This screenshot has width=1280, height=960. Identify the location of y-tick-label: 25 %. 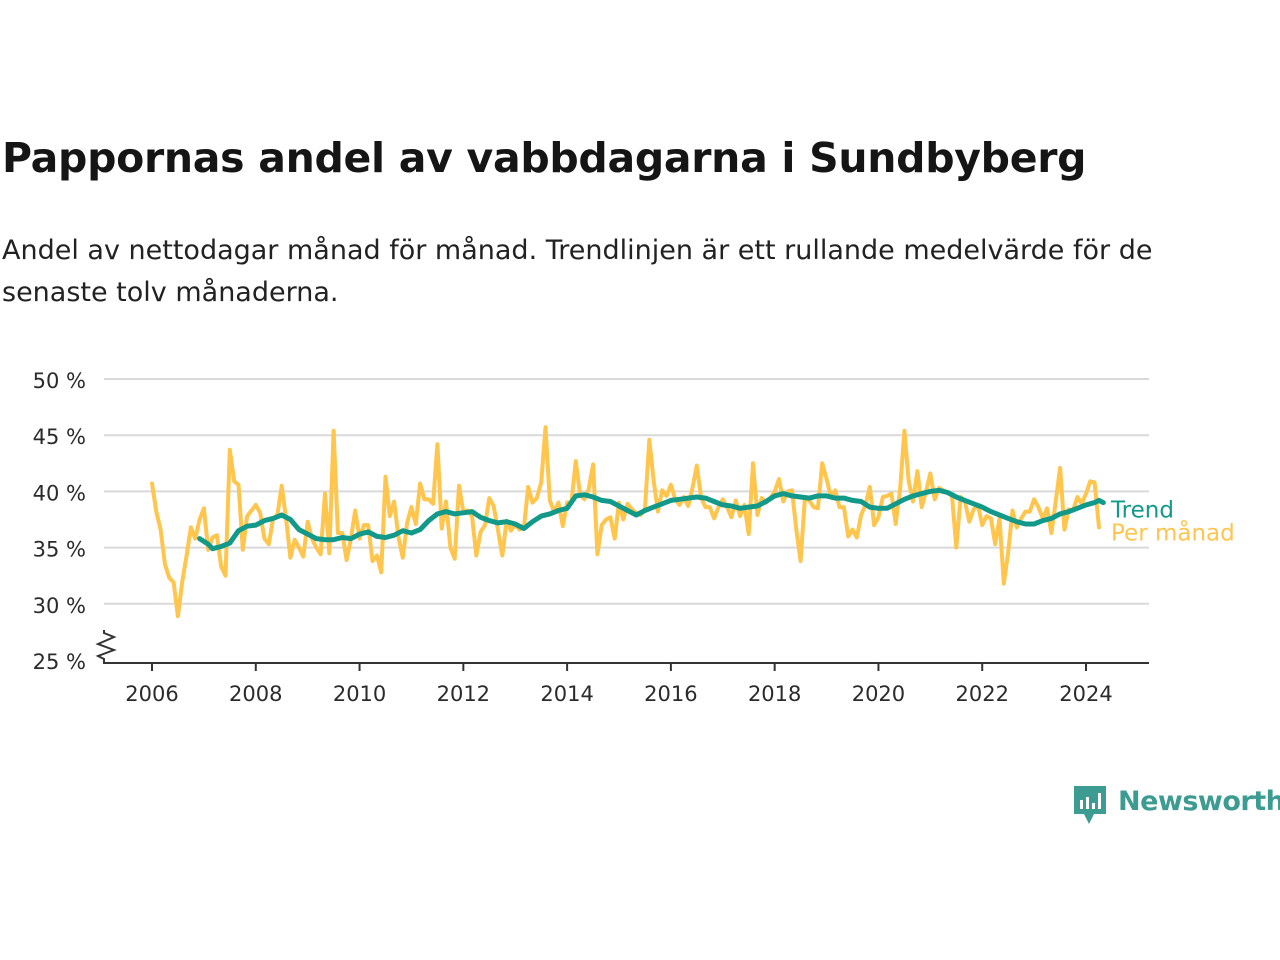
(59, 662).